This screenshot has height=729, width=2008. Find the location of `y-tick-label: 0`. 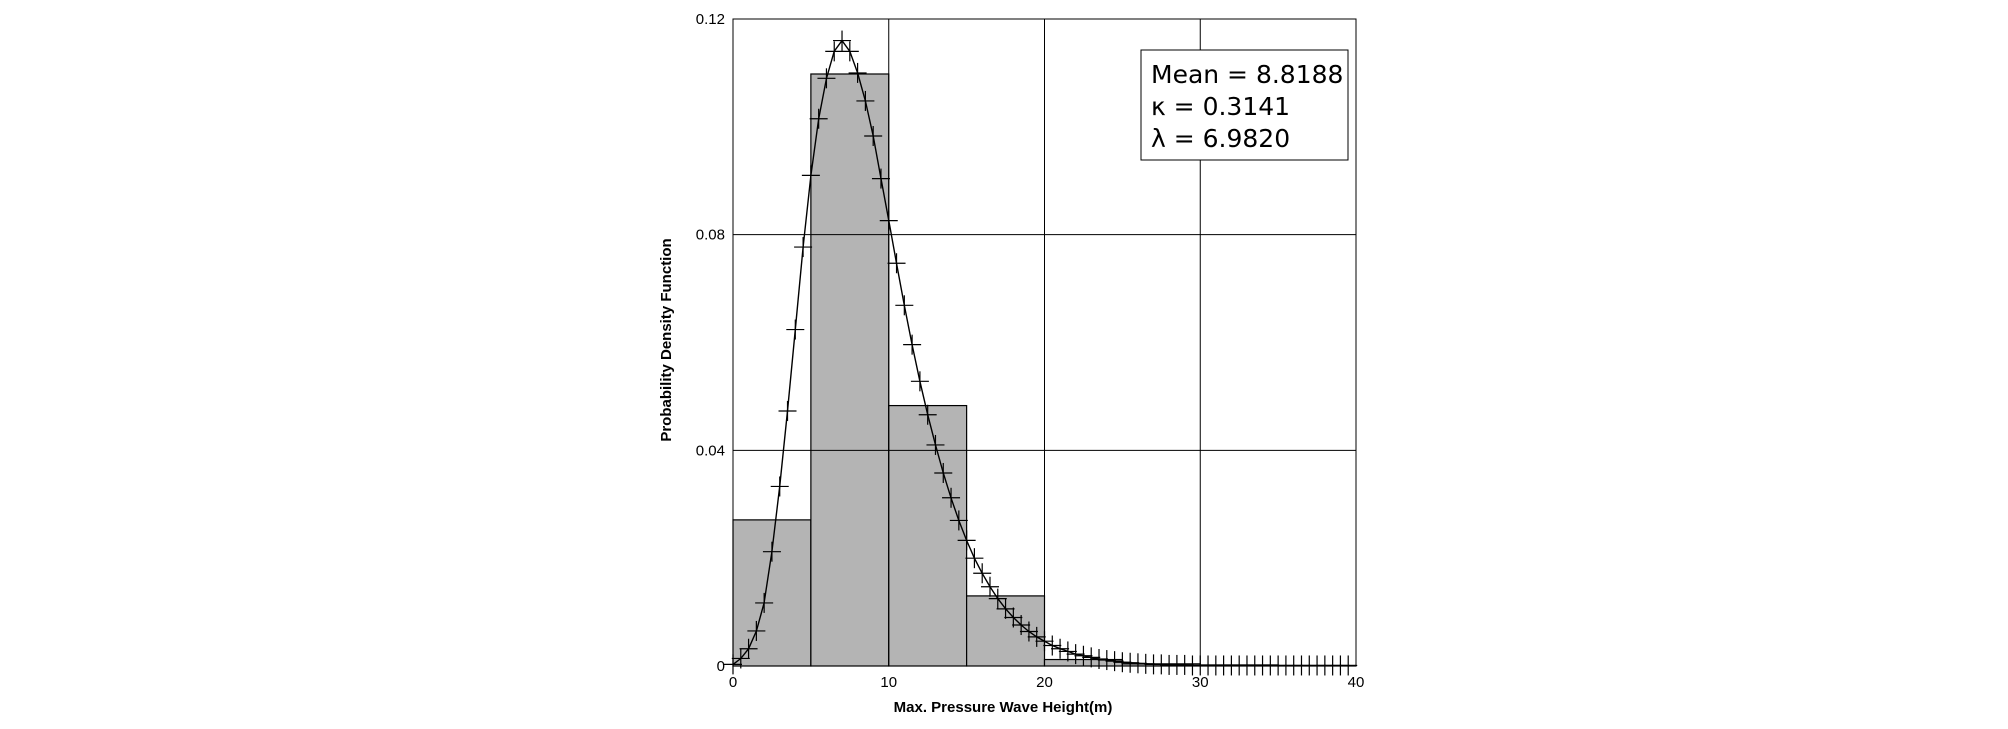

y-tick-label: 0 is located at coordinates (721, 666).